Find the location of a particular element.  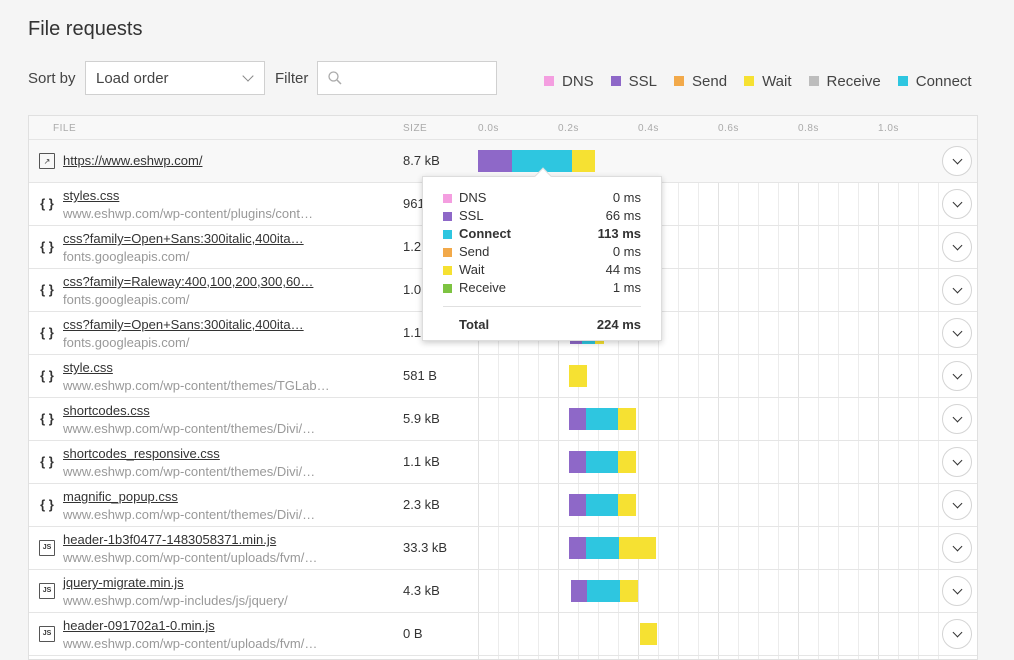

sort-select: Load order is located at coordinates (175, 78).